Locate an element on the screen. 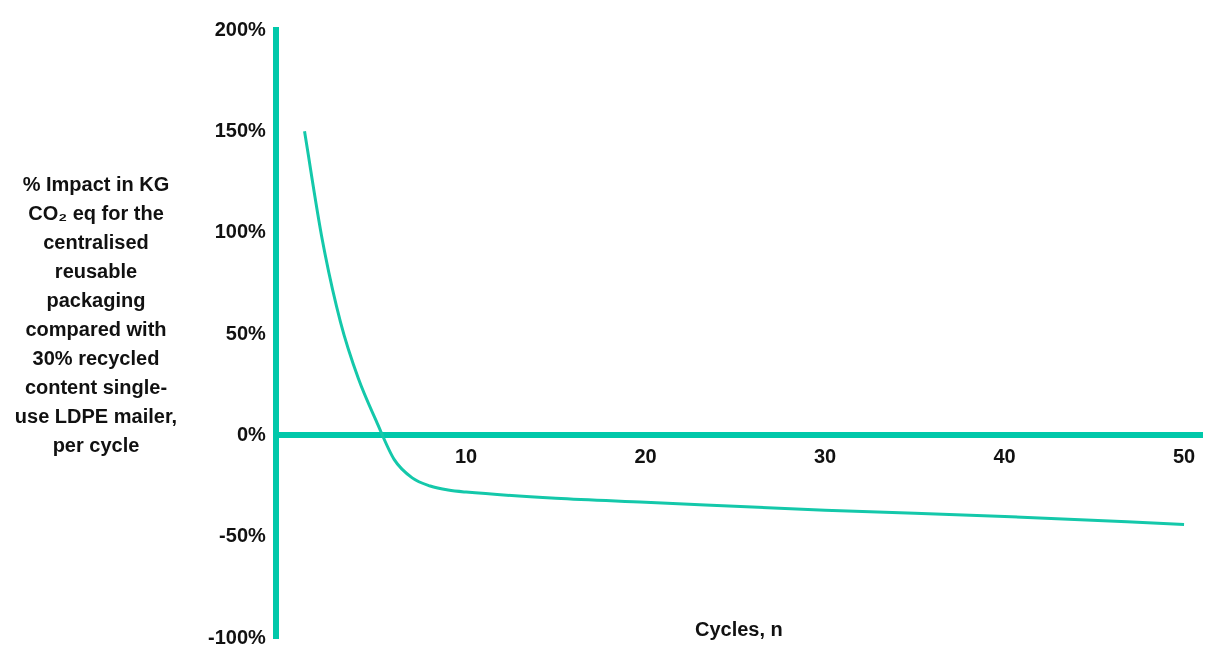  y-tick-label: 150% is located at coordinates (240, 129).